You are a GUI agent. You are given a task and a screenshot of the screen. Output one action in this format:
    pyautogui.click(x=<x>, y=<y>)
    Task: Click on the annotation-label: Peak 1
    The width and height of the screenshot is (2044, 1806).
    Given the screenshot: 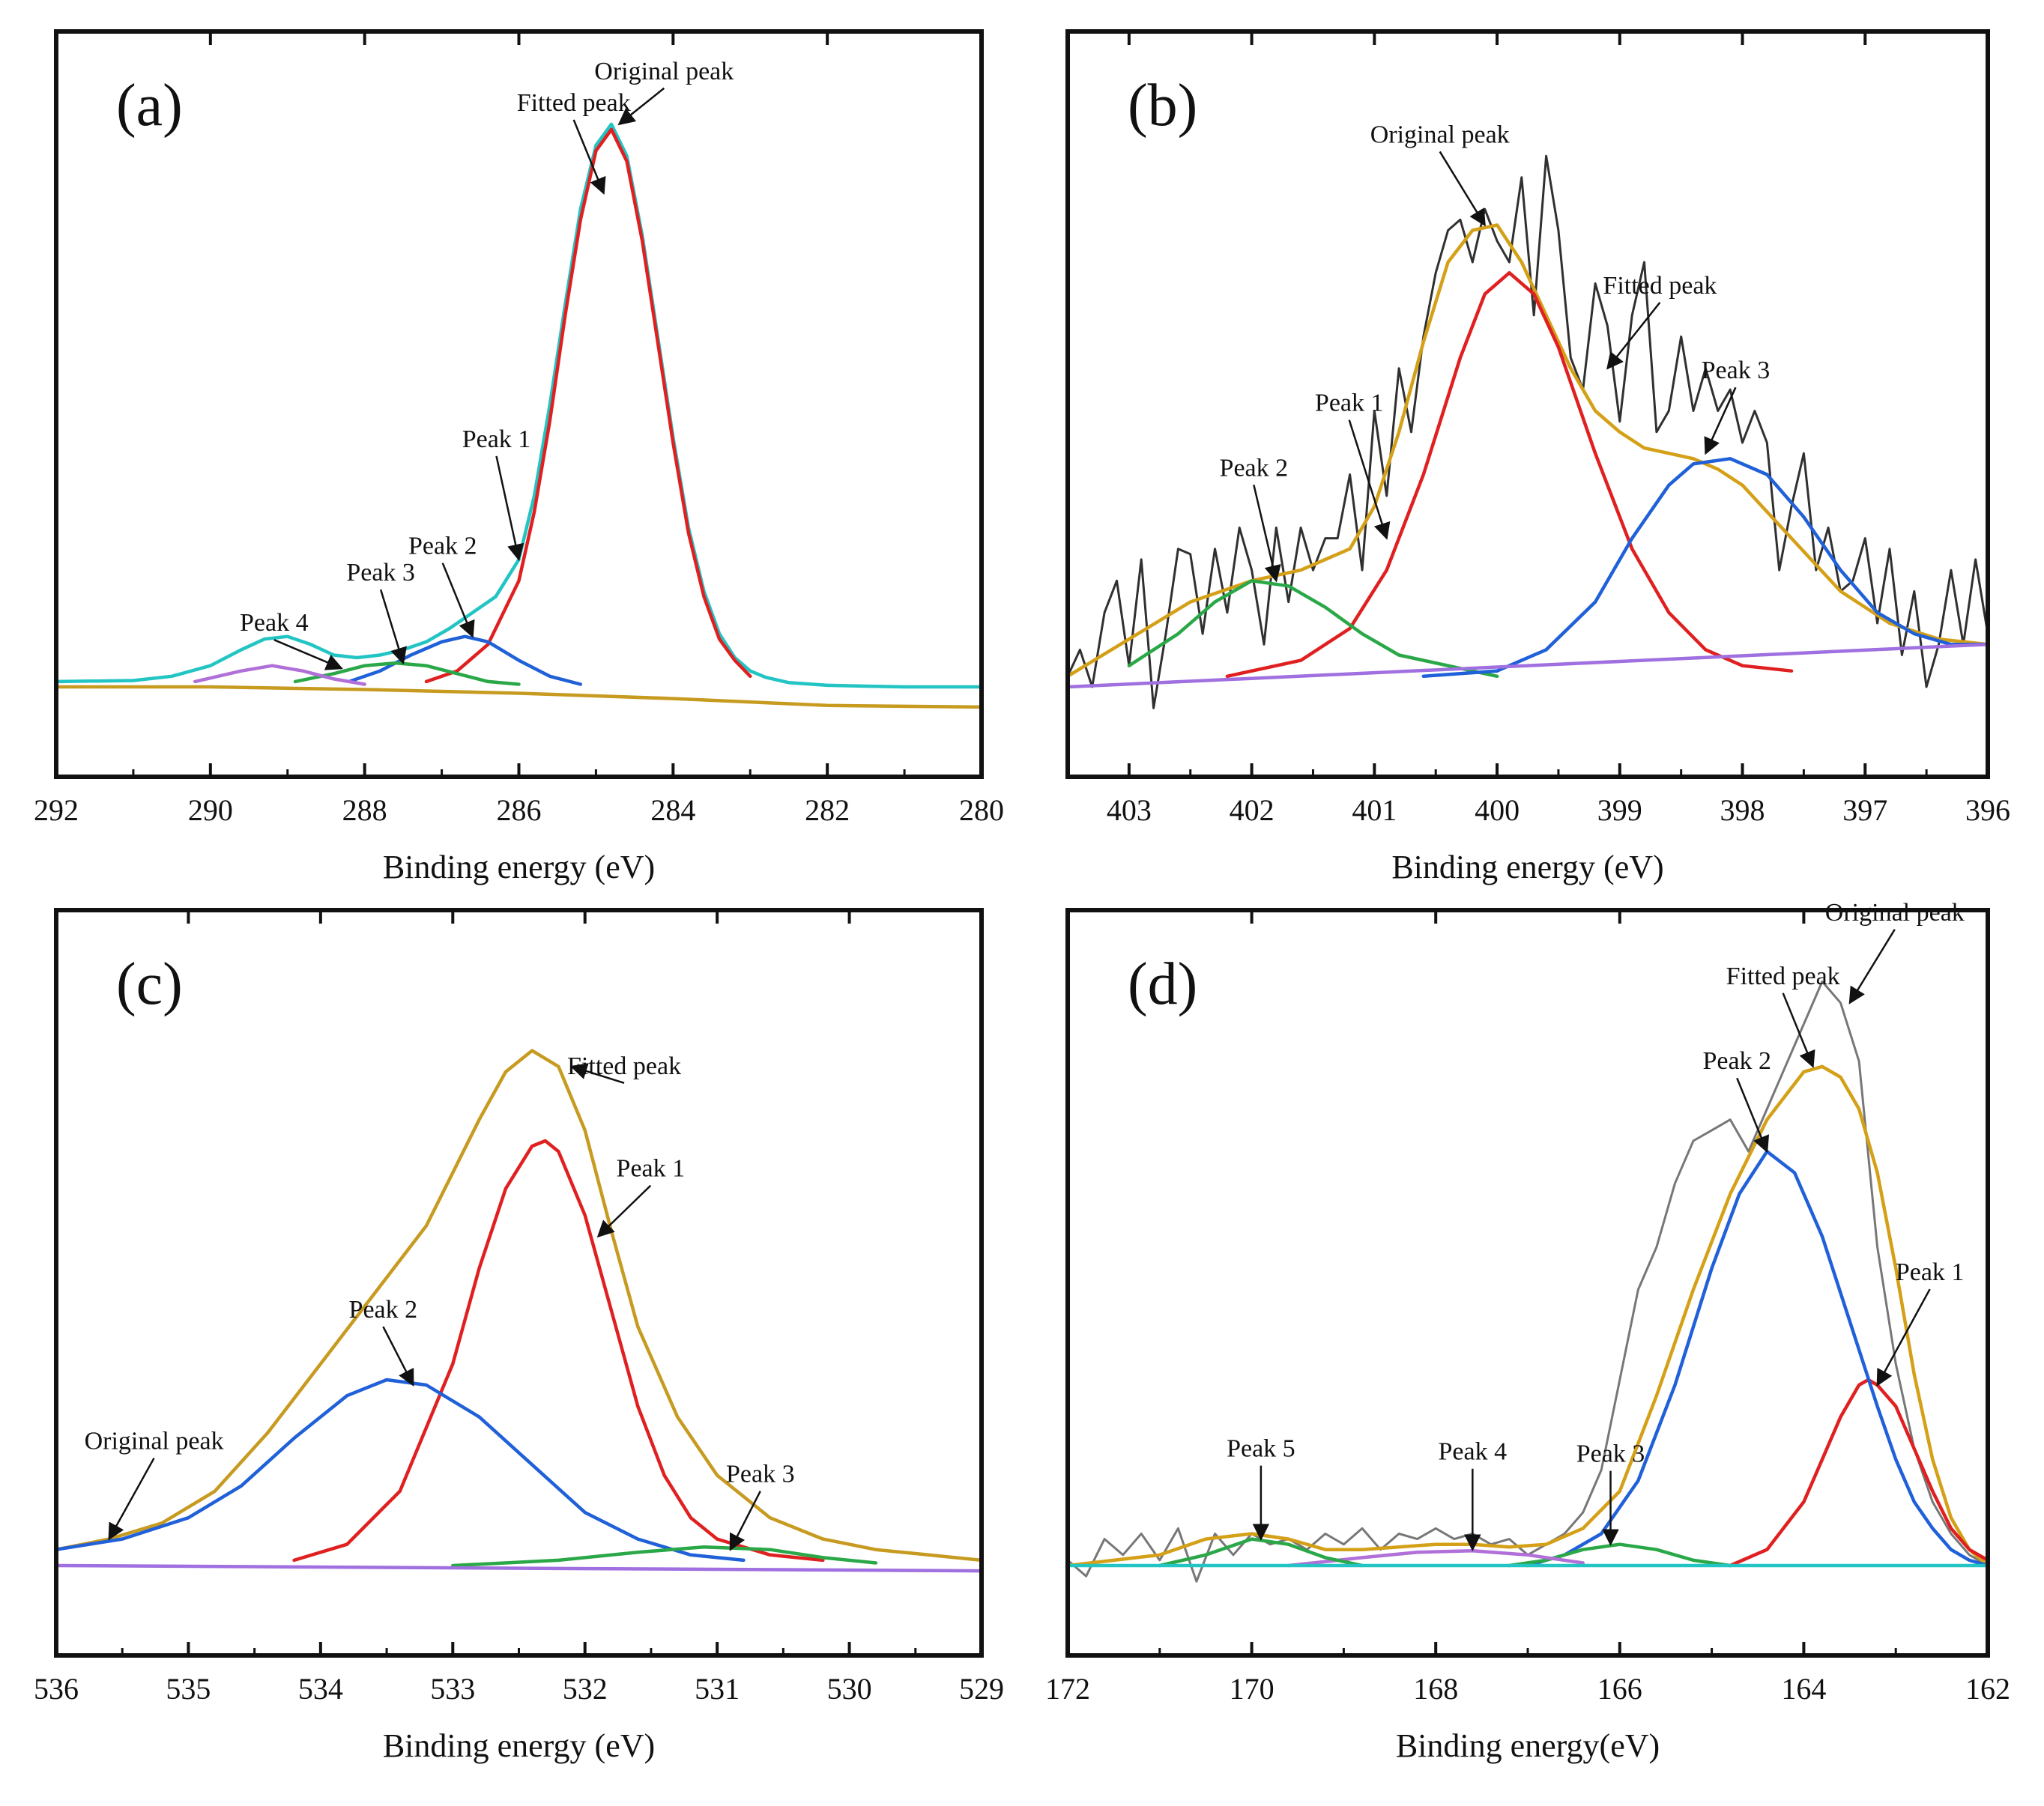 What is the action you would take?
    pyautogui.click(x=651, y=1169)
    